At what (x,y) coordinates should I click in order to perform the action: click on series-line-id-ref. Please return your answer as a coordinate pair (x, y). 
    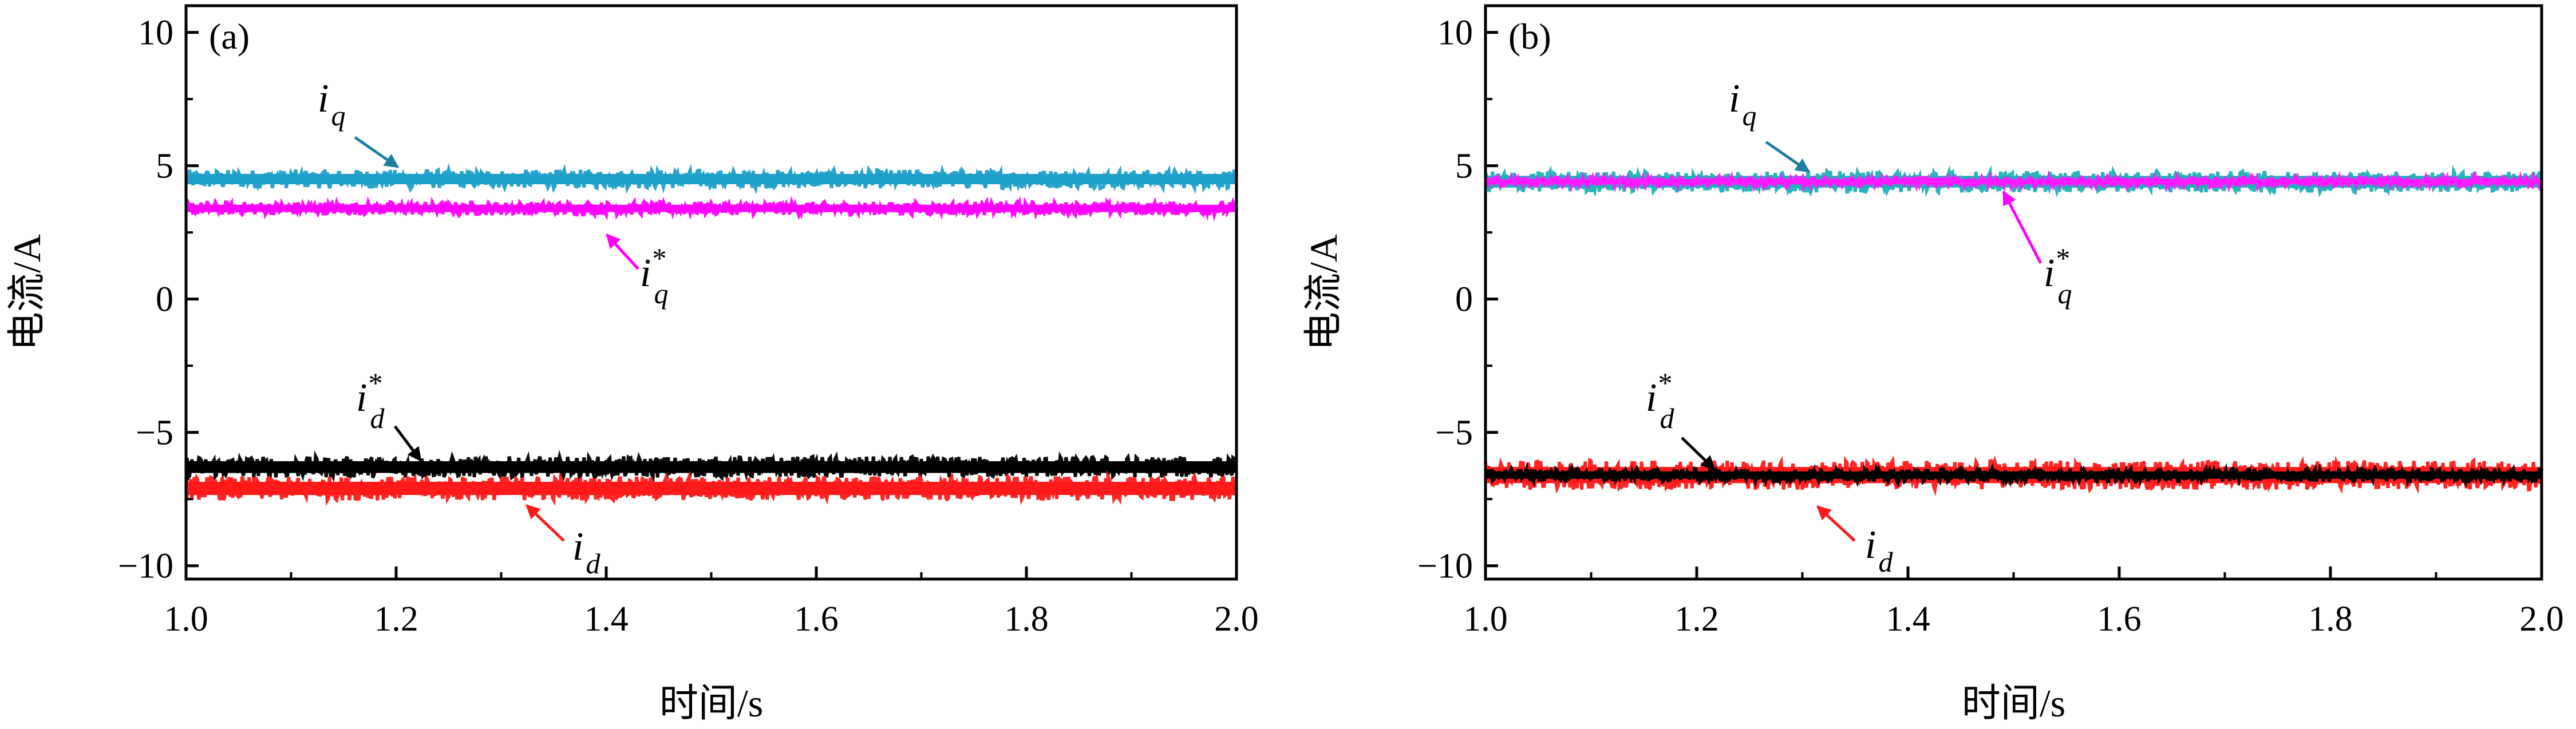
    Looking at the image, I should click on (711, 467).